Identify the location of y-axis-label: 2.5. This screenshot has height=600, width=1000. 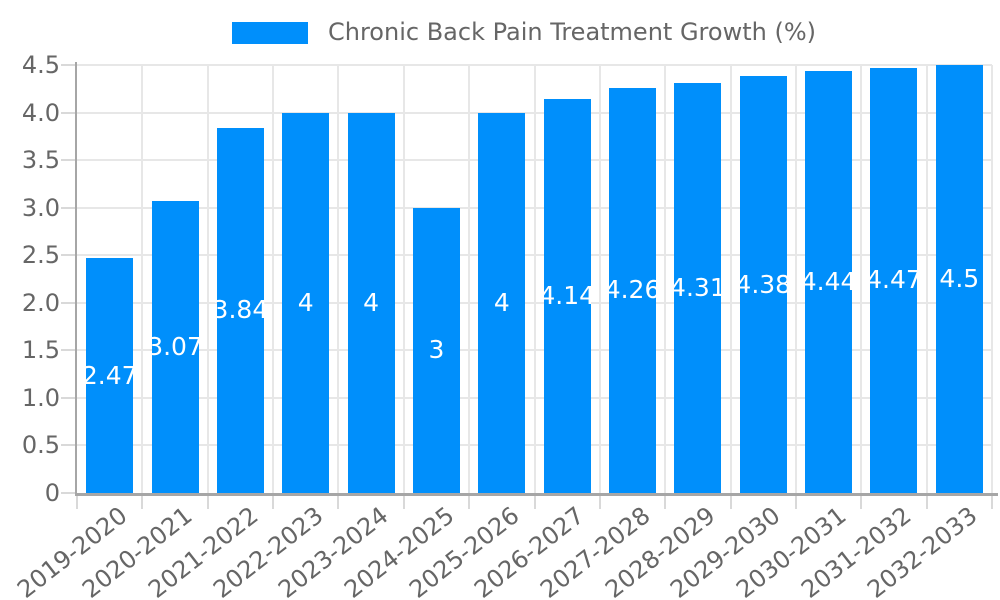
(40, 255).